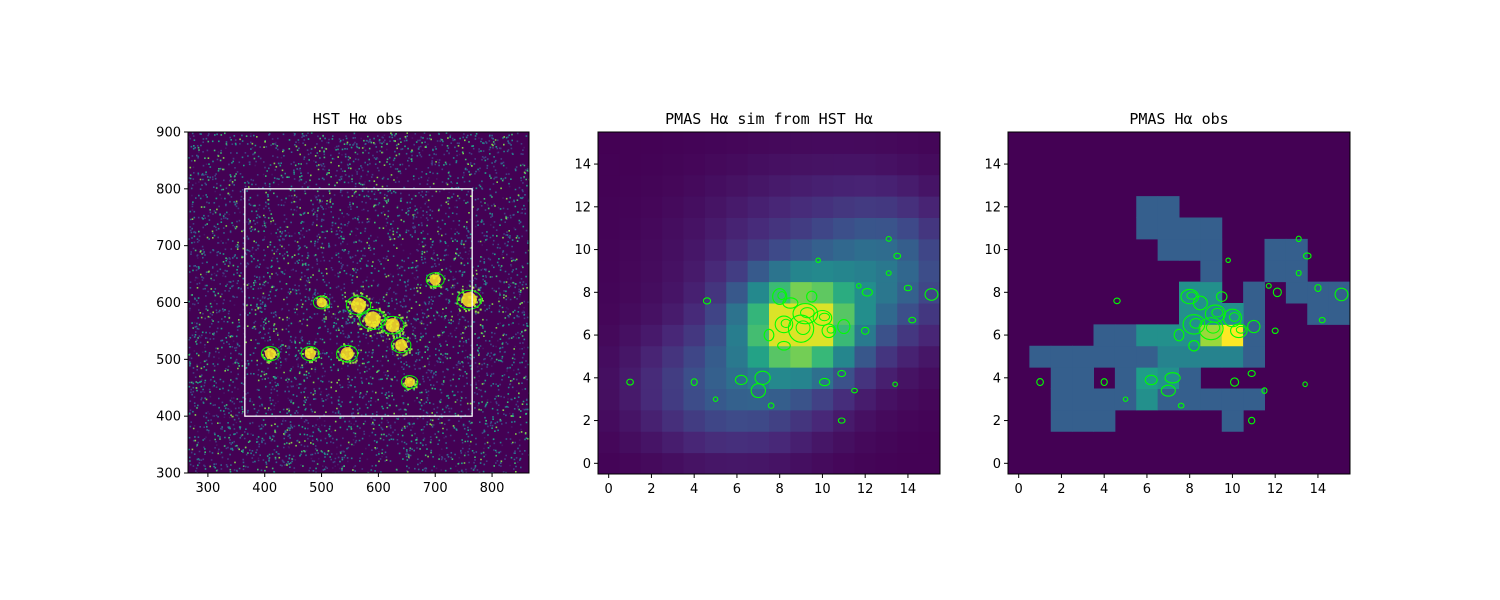 Image resolution: width=1500 pixels, height=600 pixels. What do you see at coordinates (587, 336) in the screenshot?
I see `panel-2-ytick-label: 6` at bounding box center [587, 336].